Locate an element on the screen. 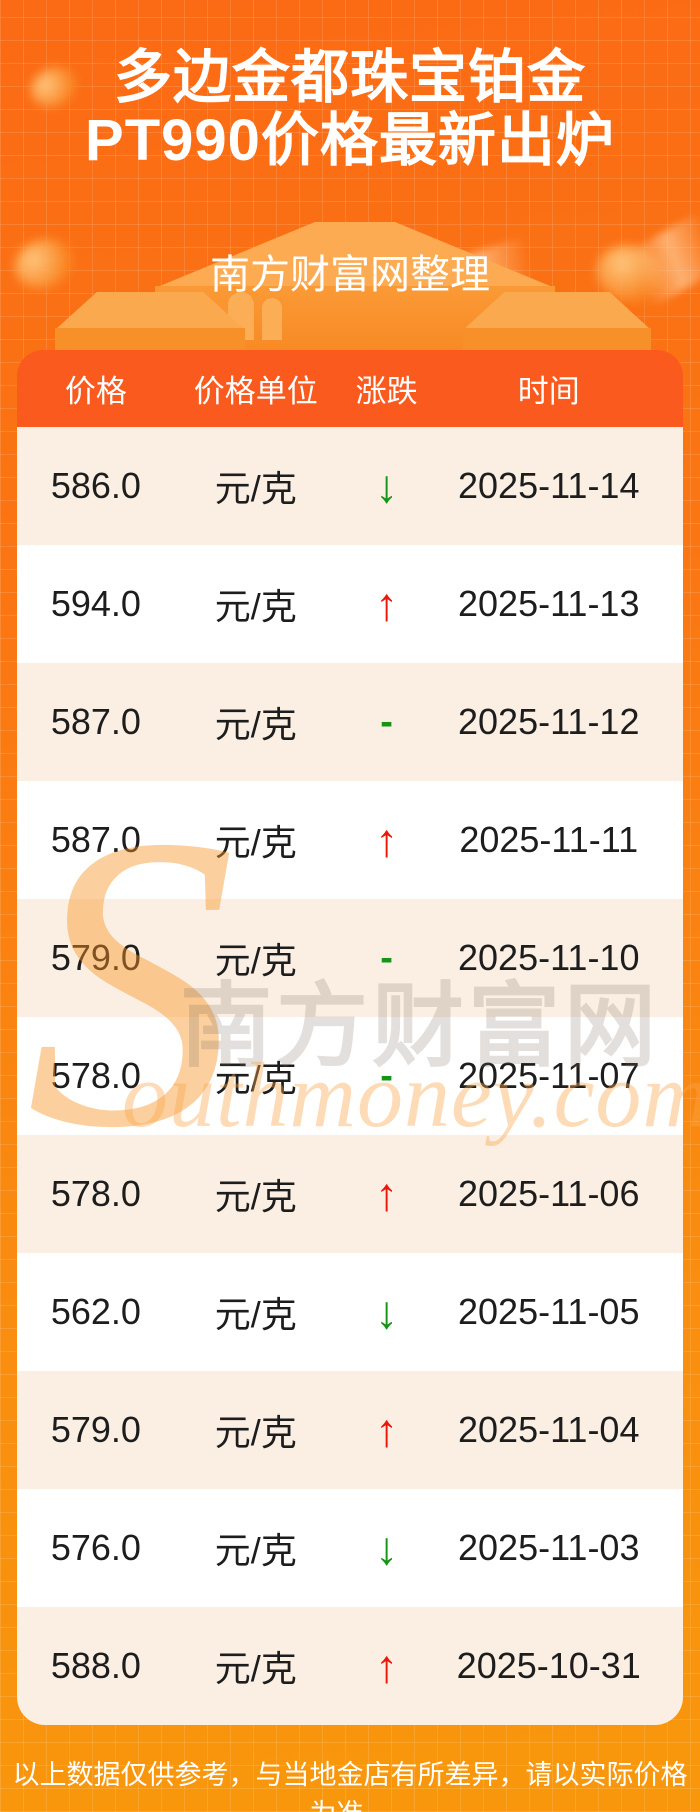 This screenshot has height=1812, width=700. footer-note: 以上数据仅供参考，与当地金店有所差异，请以实际价格为准。 is located at coordinates (350, 1786).